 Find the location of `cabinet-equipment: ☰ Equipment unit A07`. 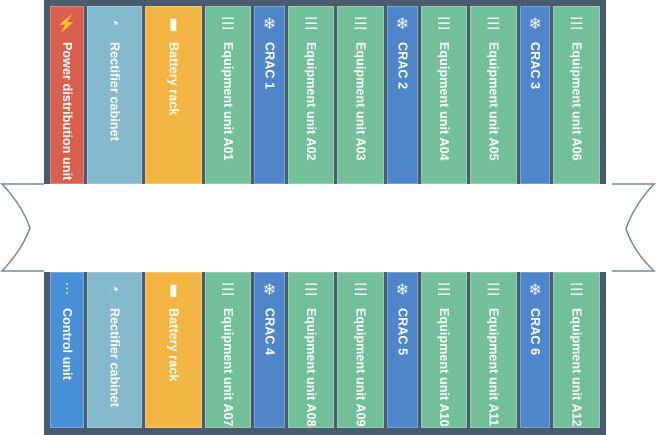

cabinet-equipment: ☰ Equipment unit A07 is located at coordinates (228, 350).